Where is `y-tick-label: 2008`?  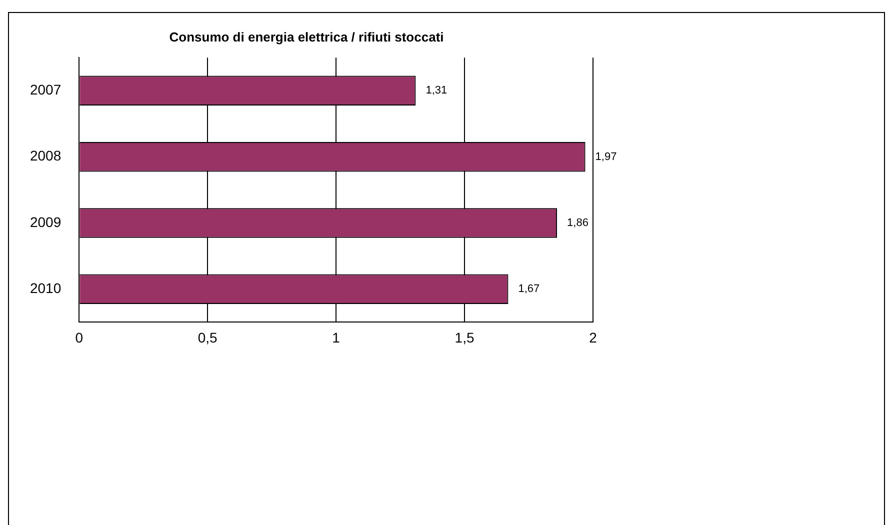
y-tick-label: 2008 is located at coordinates (46, 156).